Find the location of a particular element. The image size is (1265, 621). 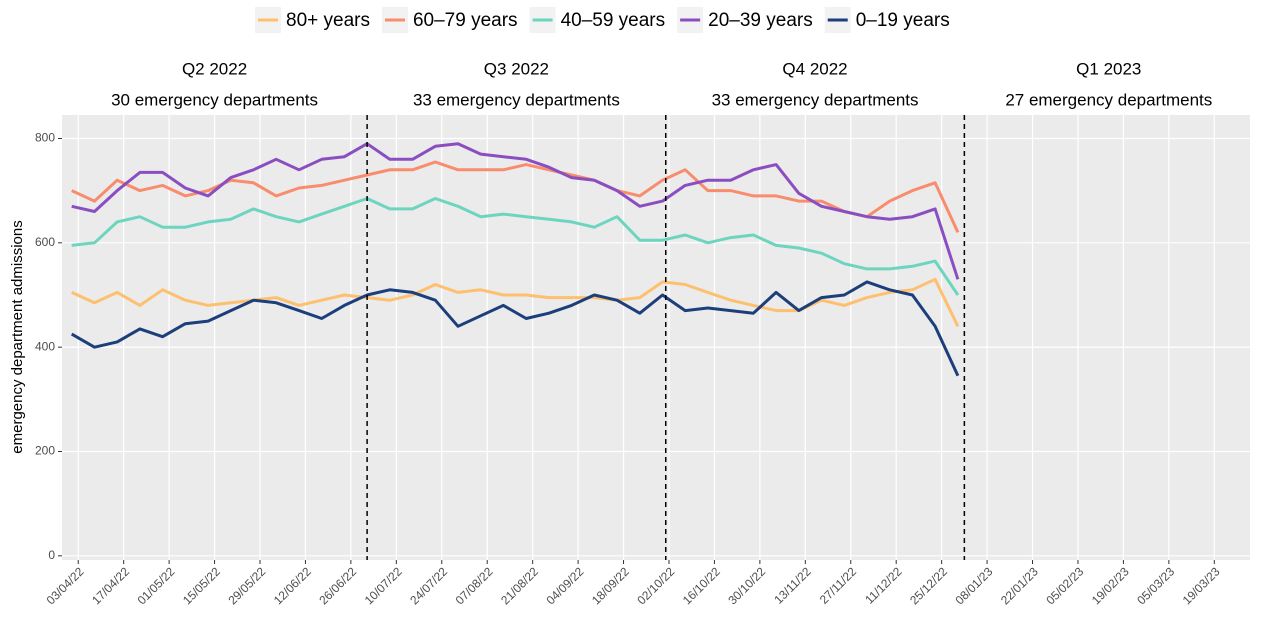

x-tick-label: 11/12/22 is located at coordinates (883, 585).